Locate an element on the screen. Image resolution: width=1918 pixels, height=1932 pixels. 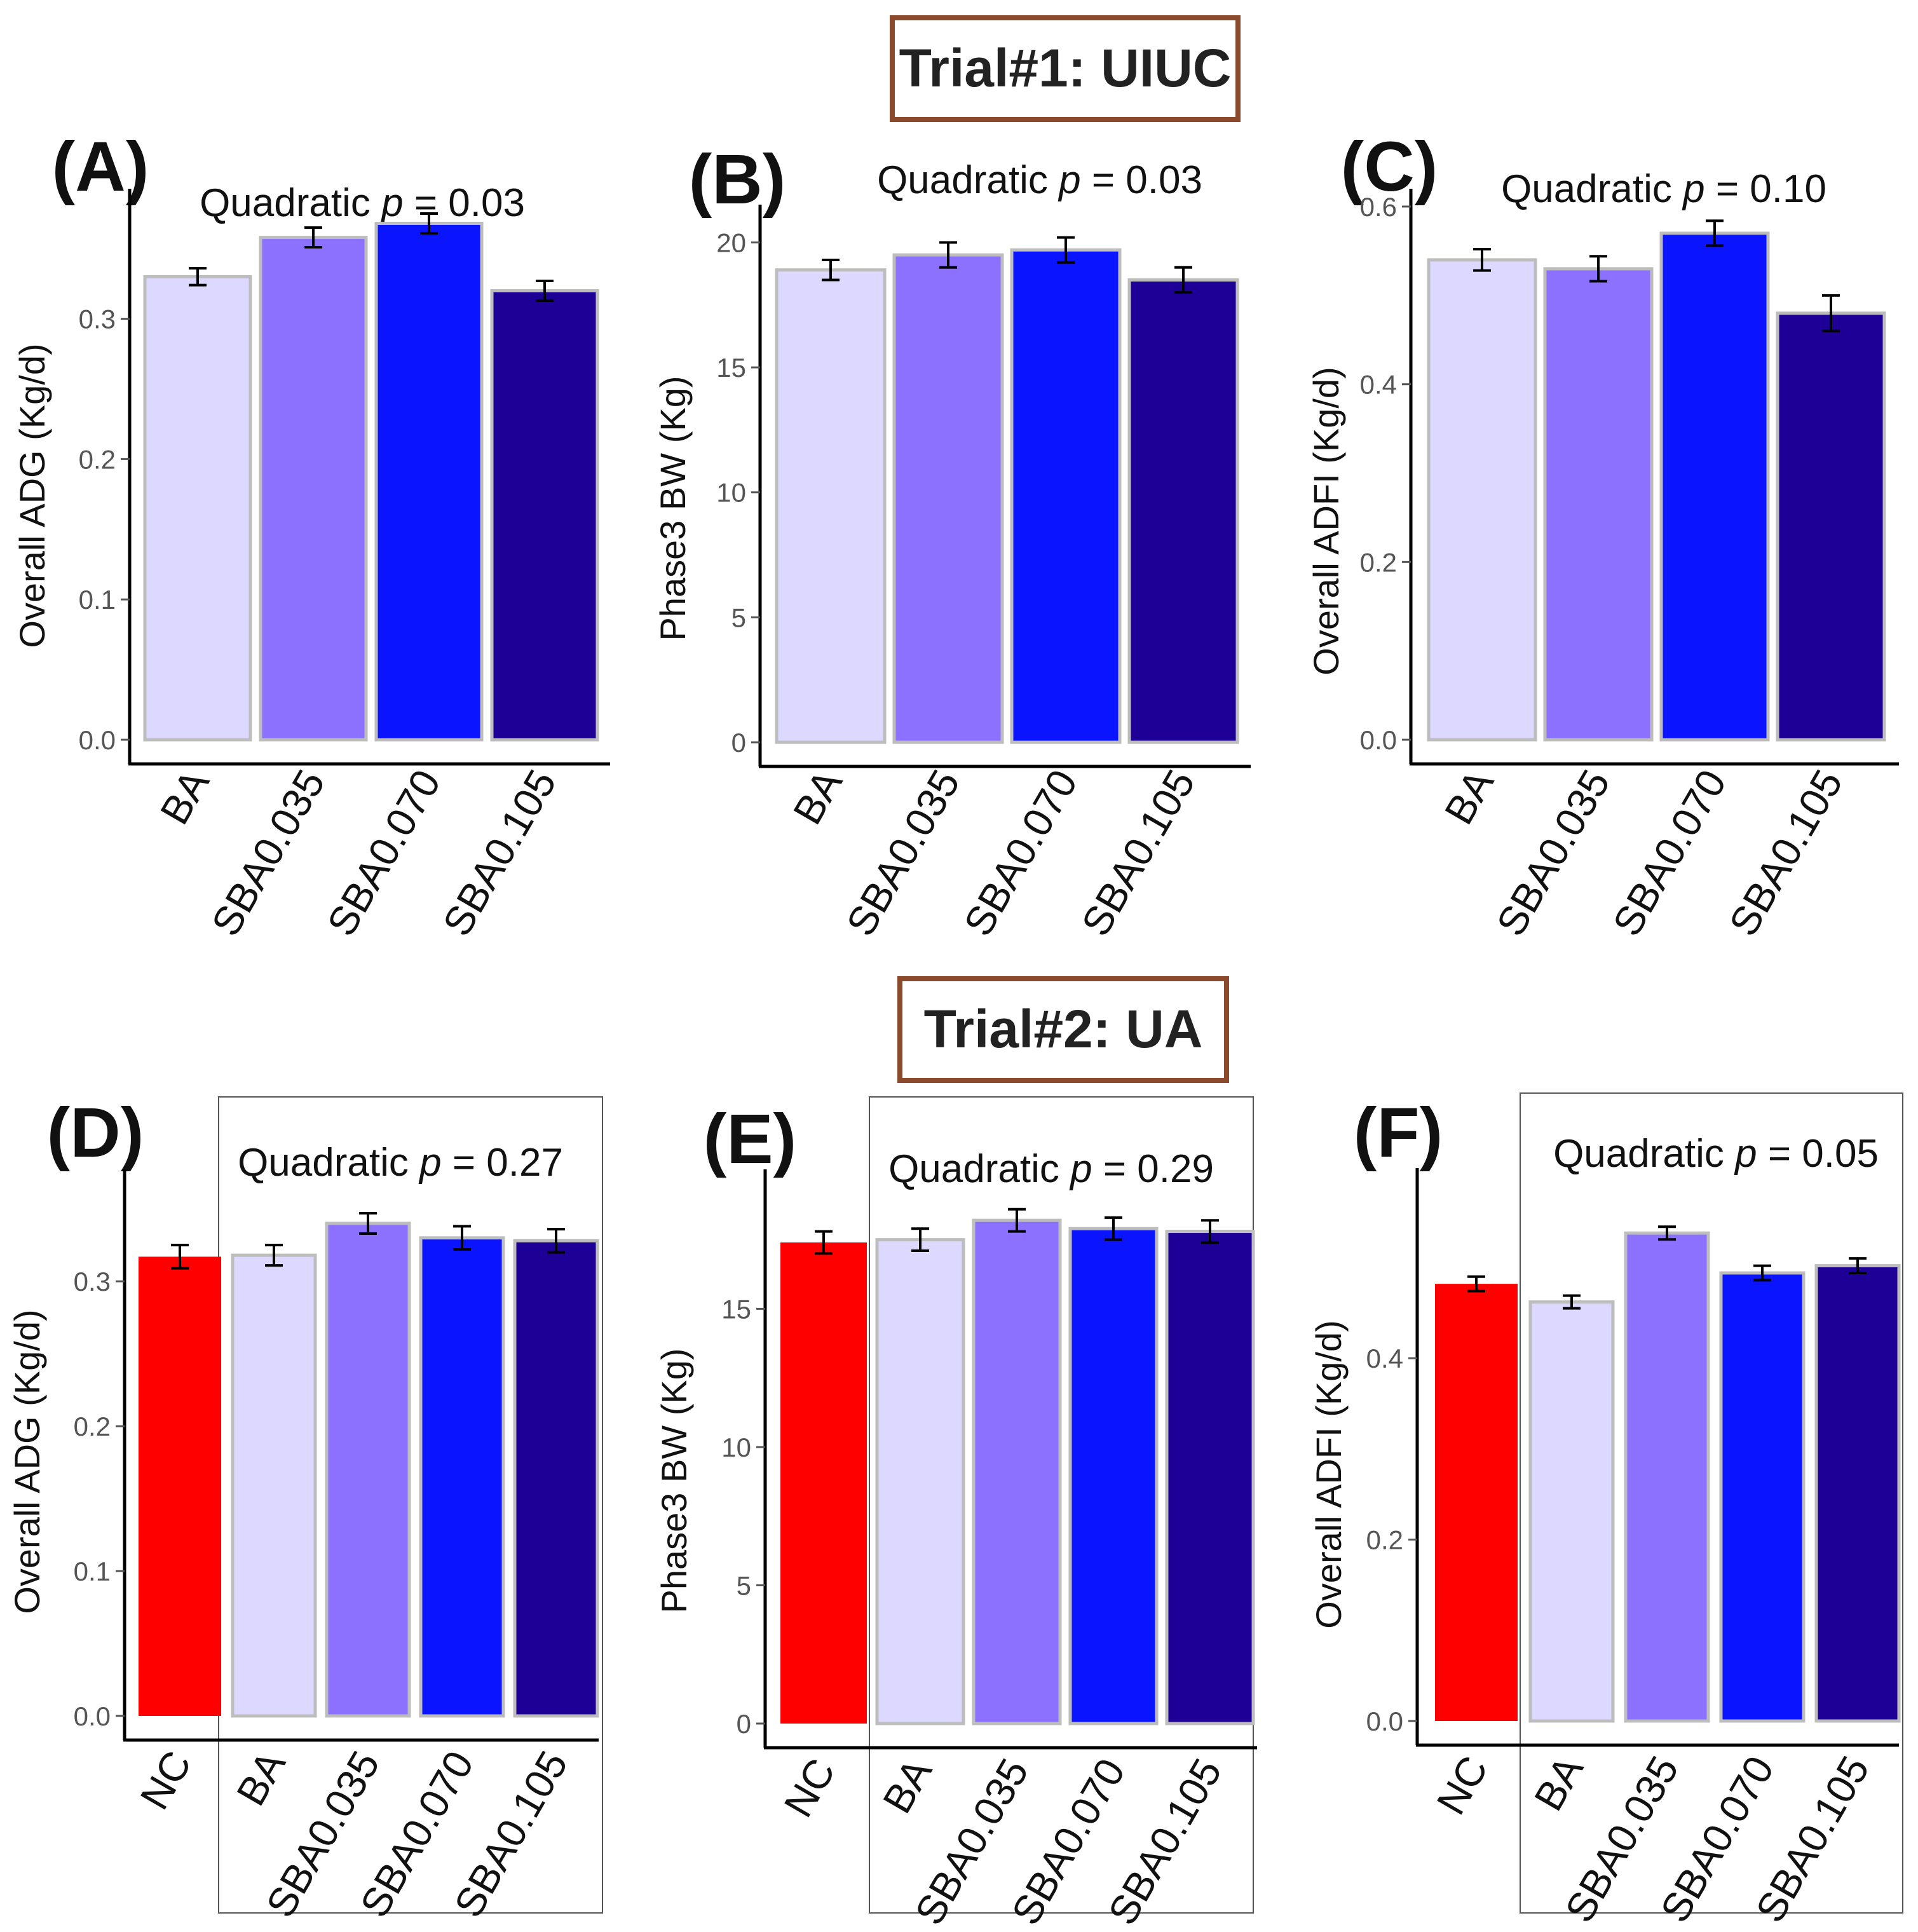
panel-f-y-axis-title: Overall ADFI (Kg/d) is located at coordinates (1329, 1474).